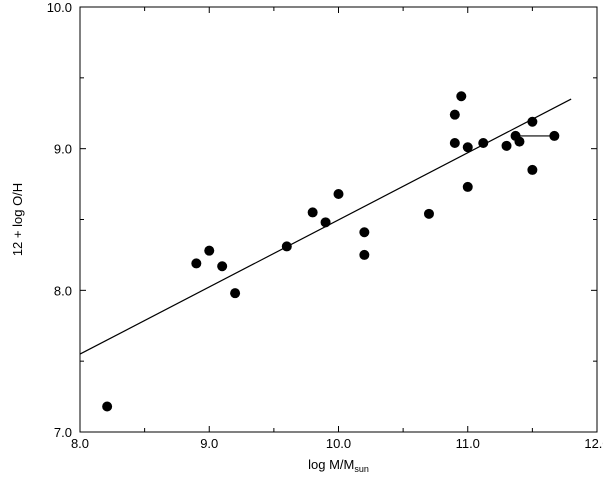 The image size is (603, 477). What do you see at coordinates (80, 443) in the screenshot?
I see `x-tick-label: 8.0` at bounding box center [80, 443].